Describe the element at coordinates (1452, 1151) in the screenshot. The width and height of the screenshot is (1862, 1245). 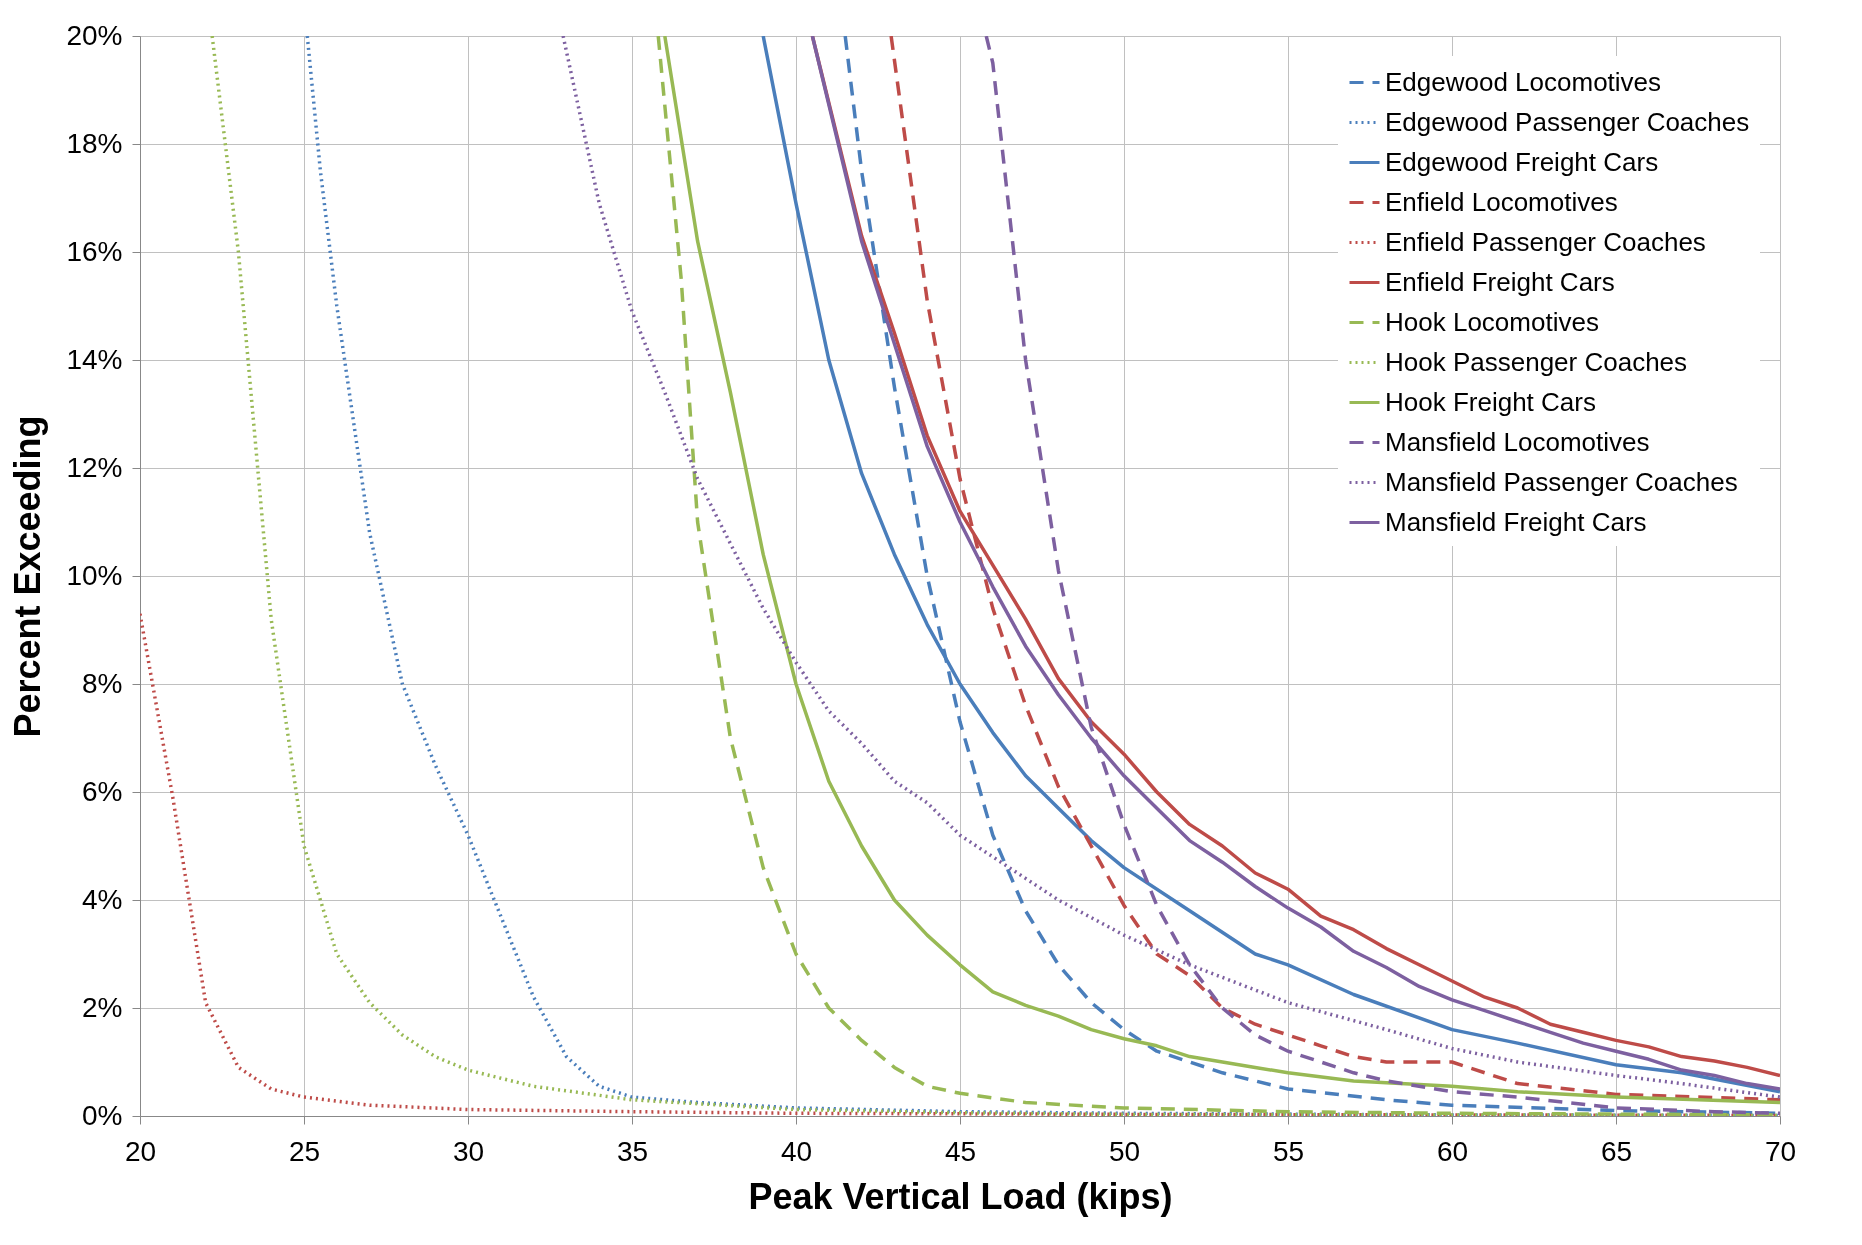
I see `x-tick-label: 60` at that location.